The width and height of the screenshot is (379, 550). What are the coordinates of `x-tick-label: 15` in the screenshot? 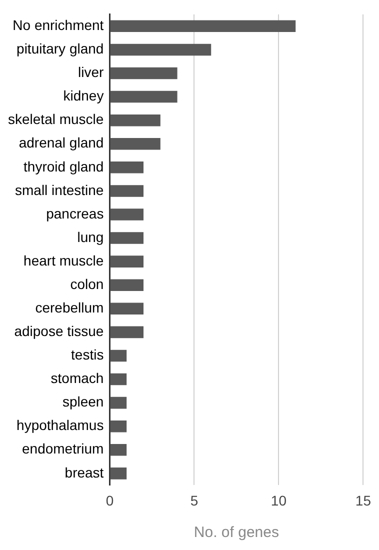 It's located at (363, 500).